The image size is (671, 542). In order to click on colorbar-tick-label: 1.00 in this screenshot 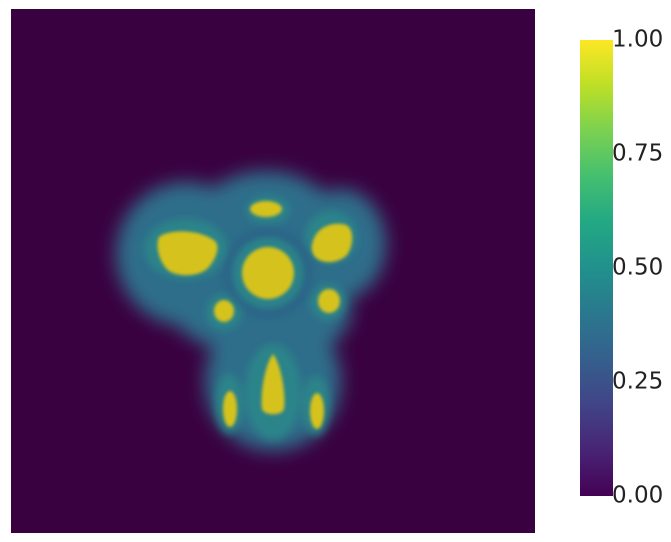, I will do `click(638, 39)`.